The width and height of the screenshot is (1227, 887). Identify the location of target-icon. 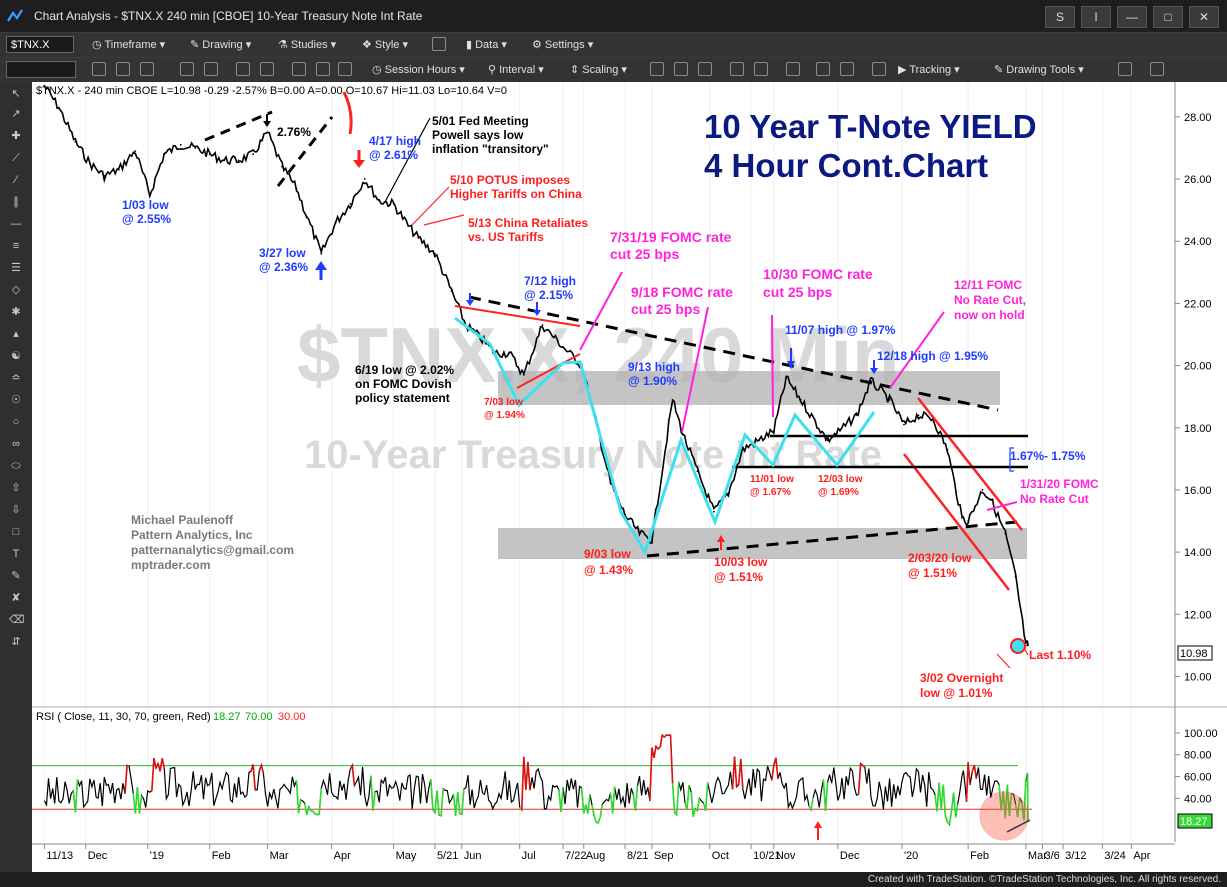
(345, 69).